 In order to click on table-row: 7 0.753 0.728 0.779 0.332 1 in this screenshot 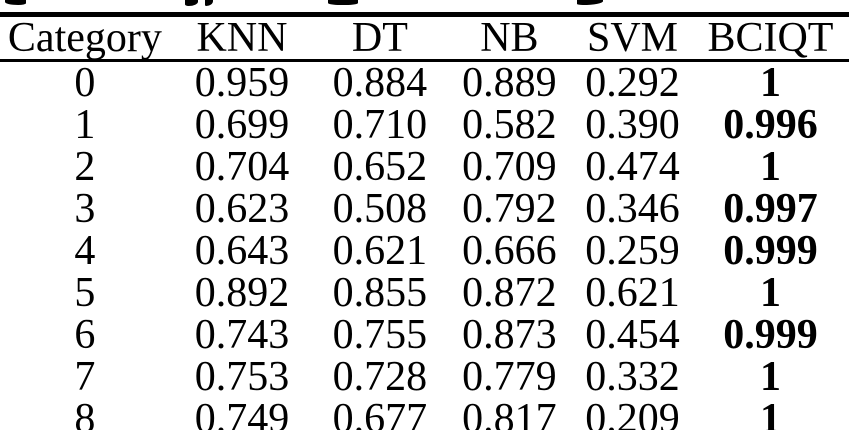, I will do `click(424, 377)`.